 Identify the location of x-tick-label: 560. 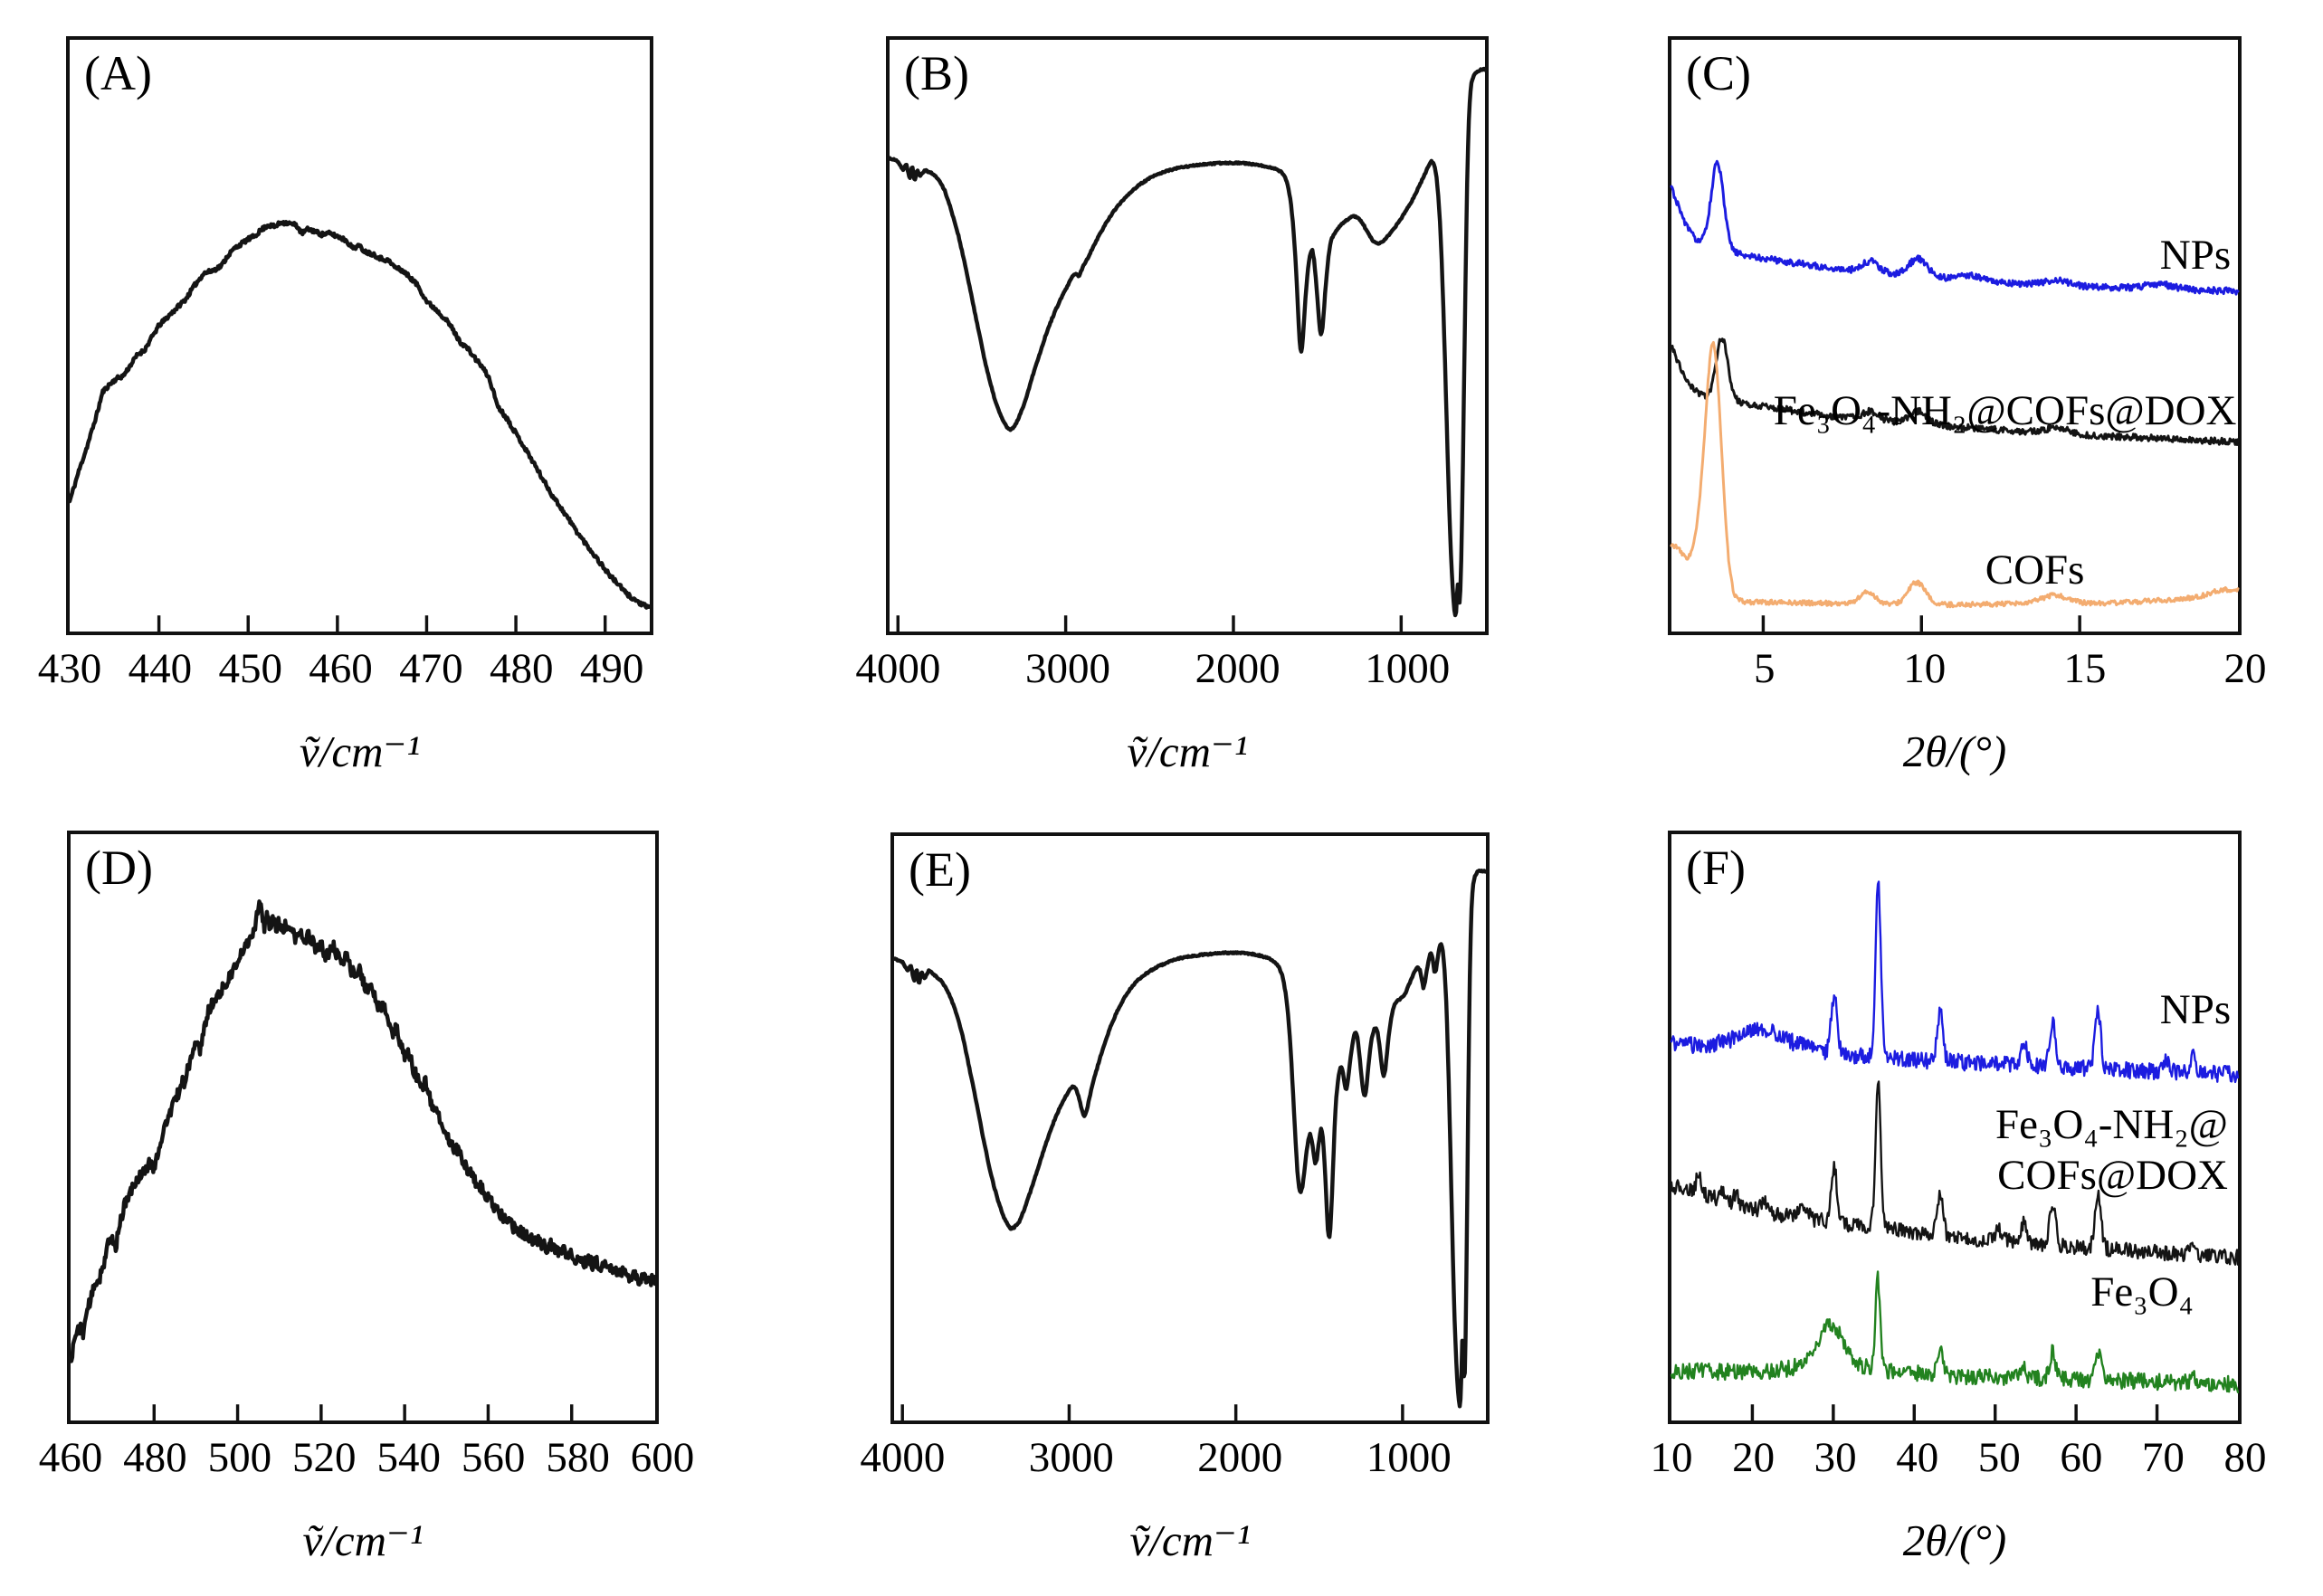
(493, 1458).